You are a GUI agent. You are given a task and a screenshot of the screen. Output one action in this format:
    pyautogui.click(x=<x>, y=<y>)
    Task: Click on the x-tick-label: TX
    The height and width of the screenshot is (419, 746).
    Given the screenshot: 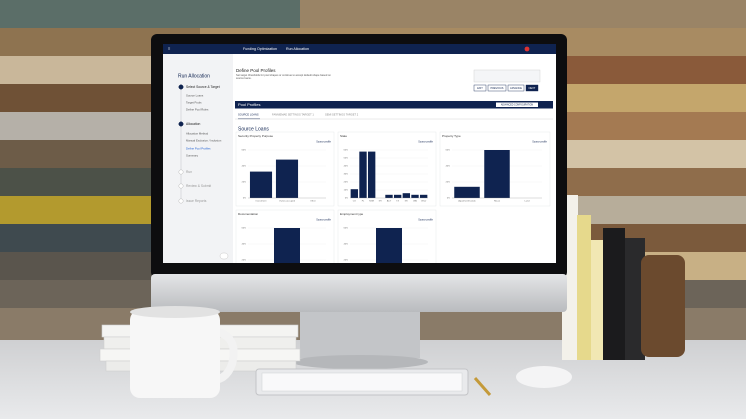 What is the action you would take?
    pyautogui.click(x=397, y=202)
    